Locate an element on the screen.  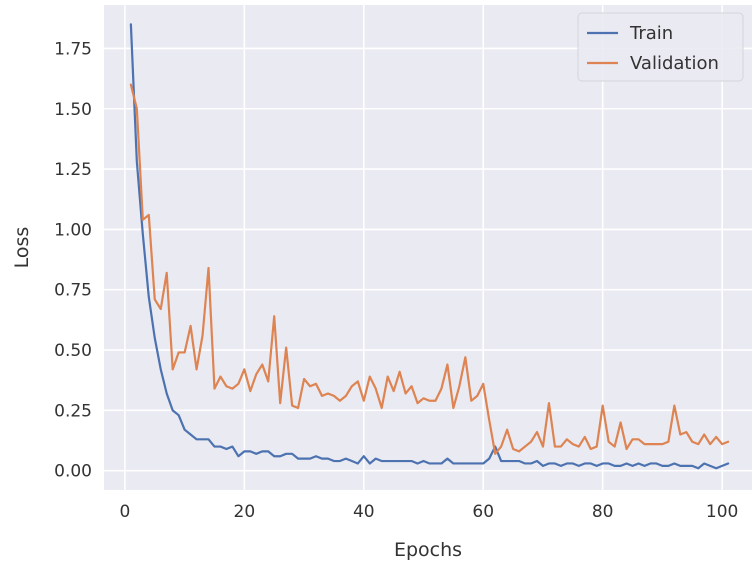
x-tick-label: 100 is located at coordinates (722, 512).